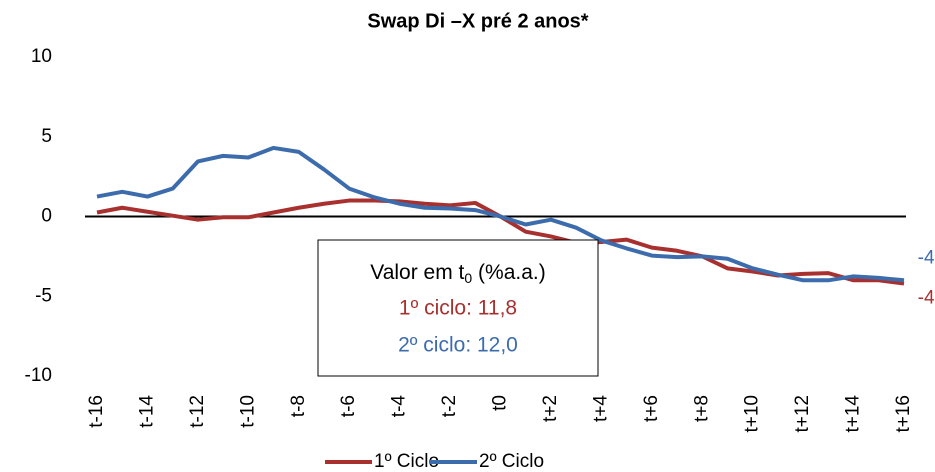 Image resolution: width=935 pixels, height=472 pixels. Describe the element at coordinates (926, 298) in the screenshot. I see `data-label: -4,2` at that location.